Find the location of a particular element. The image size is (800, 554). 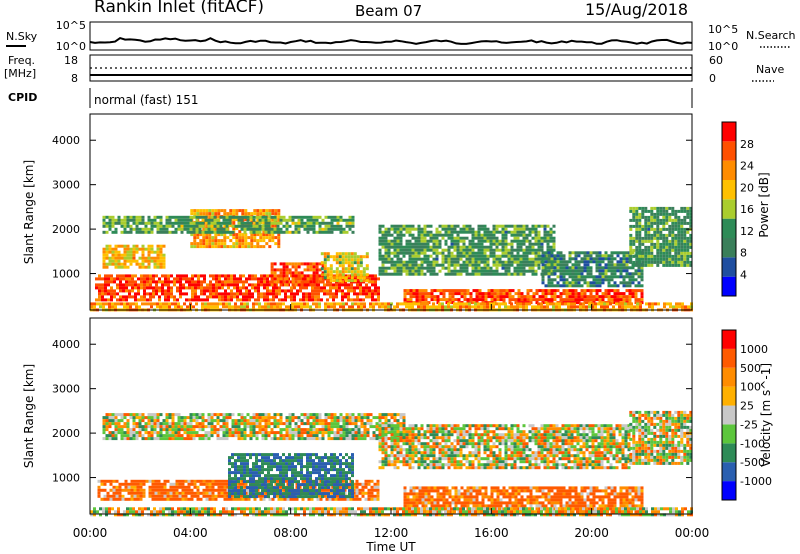

cpid-mode-text: normal (fast) 151 is located at coordinates (146, 100).